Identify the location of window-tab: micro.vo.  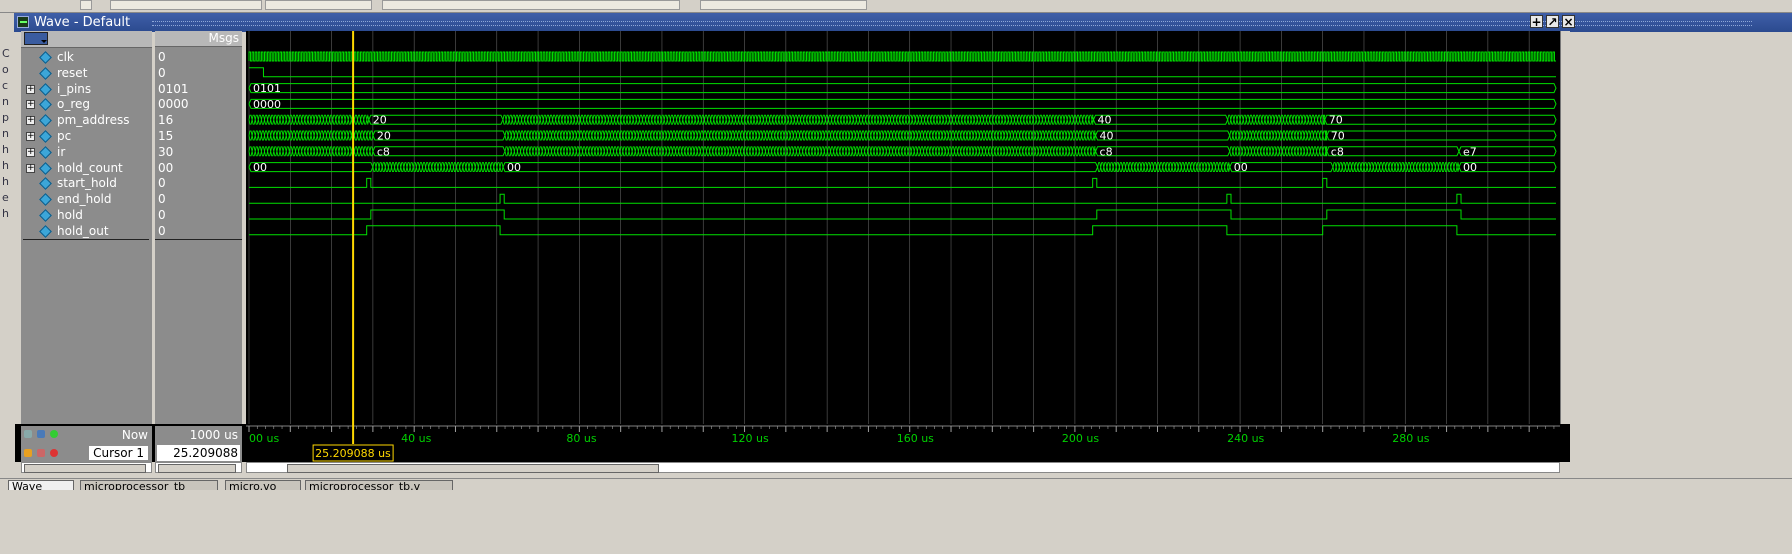
(263, 485).